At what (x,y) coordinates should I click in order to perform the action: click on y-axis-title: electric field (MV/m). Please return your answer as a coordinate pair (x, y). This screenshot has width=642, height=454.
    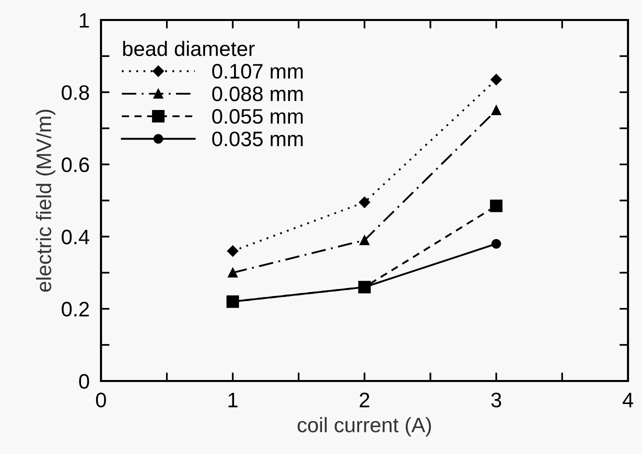
    Looking at the image, I should click on (46, 201).